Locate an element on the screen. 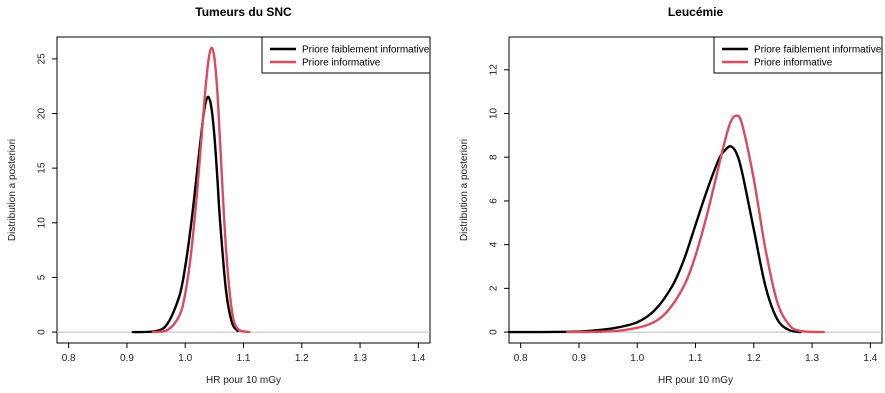 The width and height of the screenshot is (885, 393). chart-title: Leucémie is located at coordinates (696, 12).